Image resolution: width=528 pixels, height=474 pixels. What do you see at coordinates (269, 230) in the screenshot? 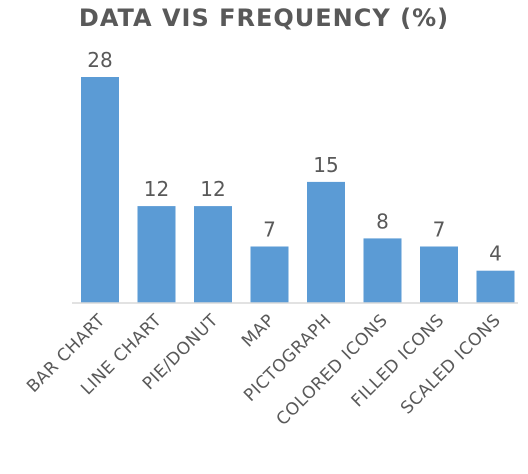
I see `value-label-map: 7` at bounding box center [269, 230].